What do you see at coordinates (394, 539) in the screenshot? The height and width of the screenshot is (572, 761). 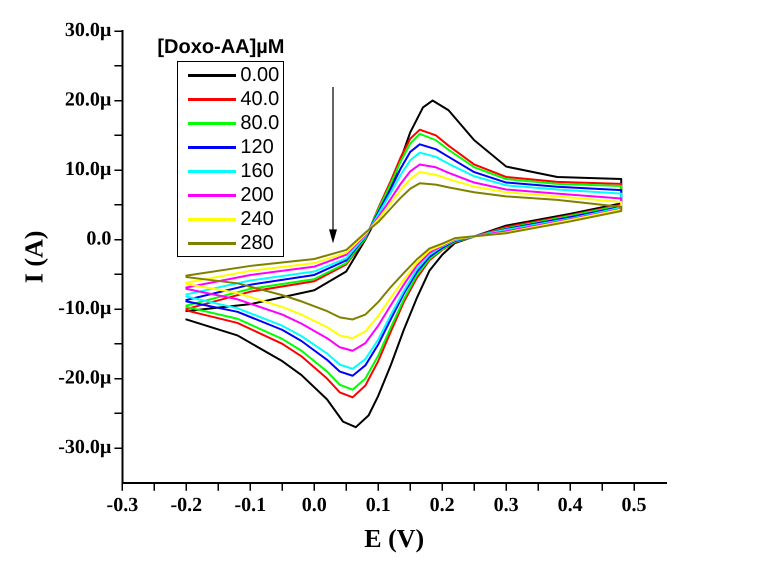 I see `x-axis-title: E (V)` at bounding box center [394, 539].